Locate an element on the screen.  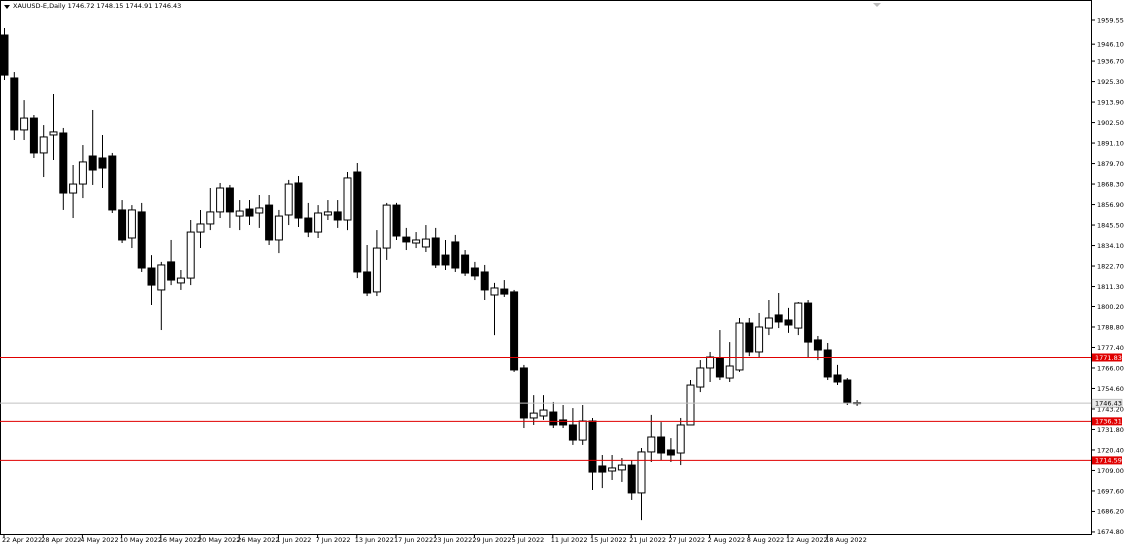
x-tick-label: 21 Jul 2022 is located at coordinates (647, 540).